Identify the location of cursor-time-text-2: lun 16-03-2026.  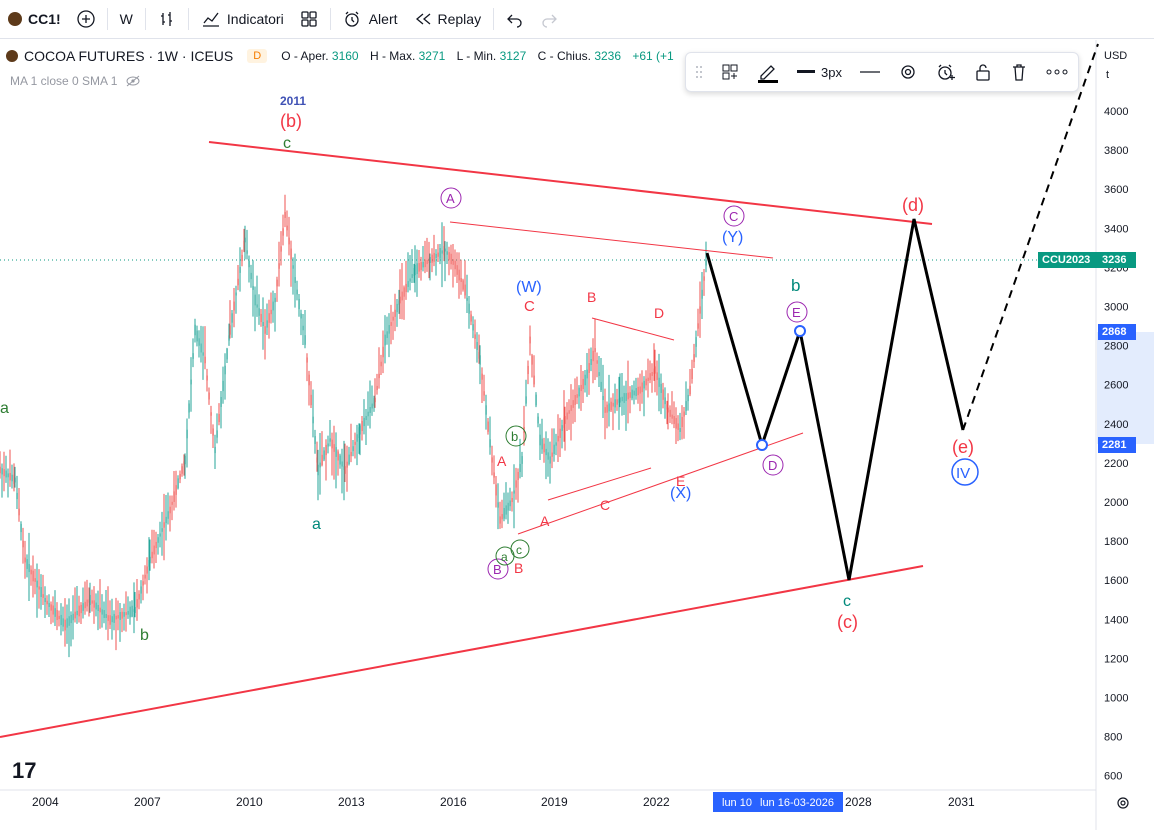
(797, 803).